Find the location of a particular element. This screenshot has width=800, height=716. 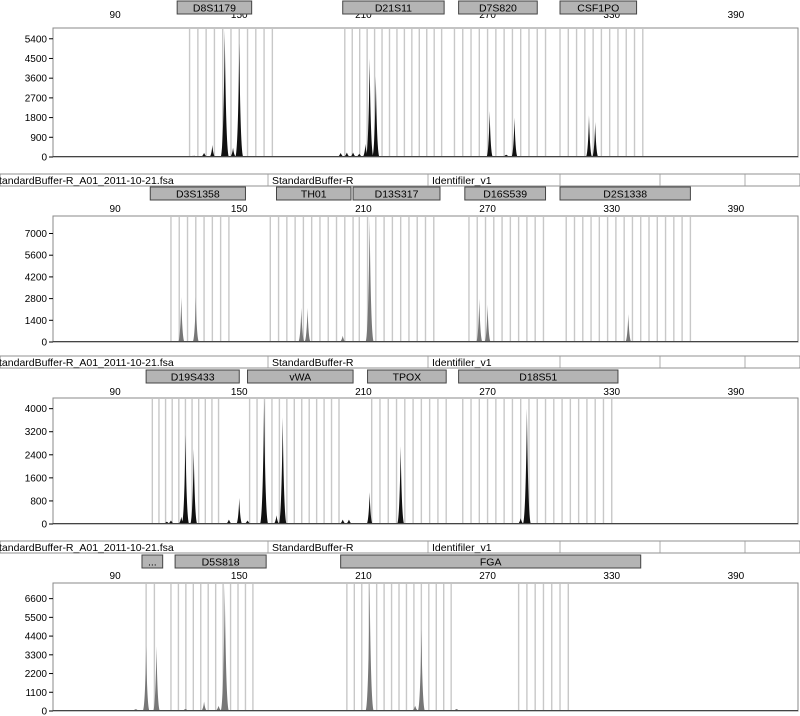

y-axis: 0 800 1600 2400 3200 4000 is located at coordinates (39, 467).